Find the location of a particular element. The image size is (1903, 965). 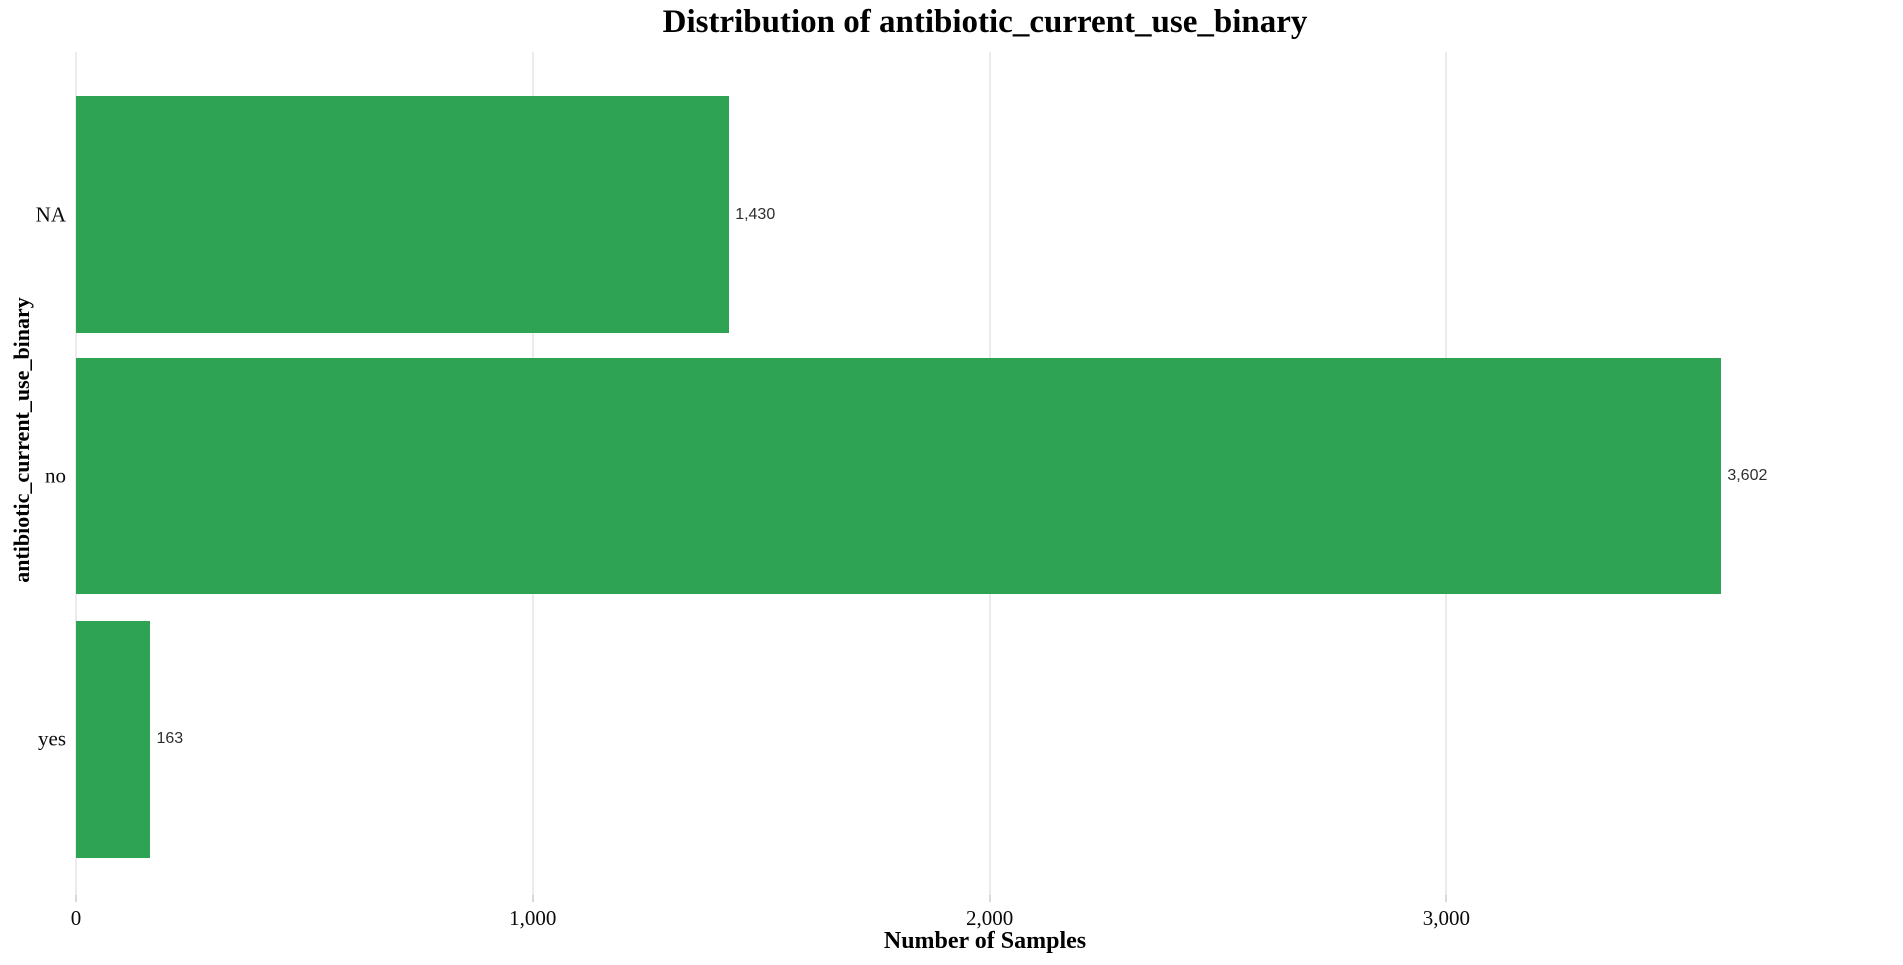

bar-yes is located at coordinates (113, 739).